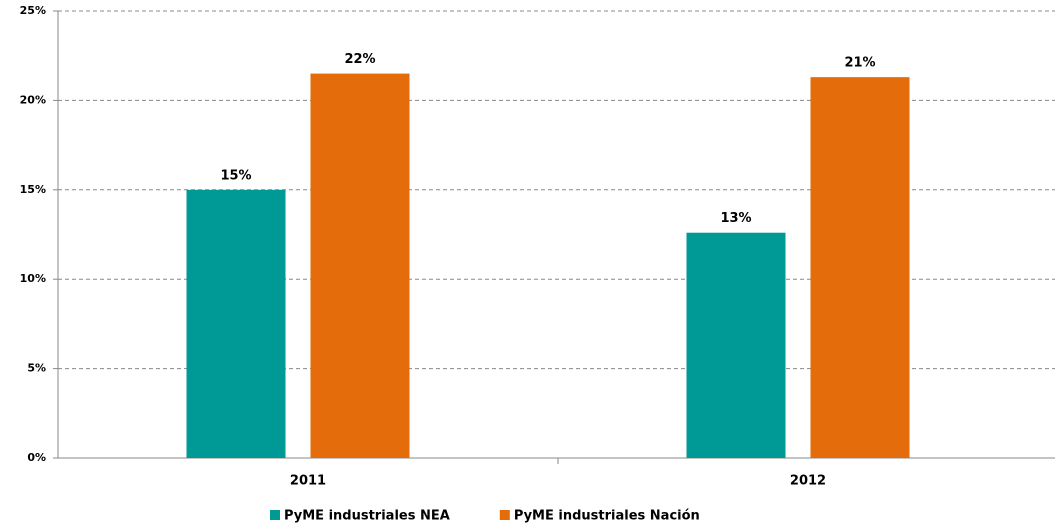  Describe the element at coordinates (308, 481) in the screenshot. I see `x-tick-label: 2011` at that location.